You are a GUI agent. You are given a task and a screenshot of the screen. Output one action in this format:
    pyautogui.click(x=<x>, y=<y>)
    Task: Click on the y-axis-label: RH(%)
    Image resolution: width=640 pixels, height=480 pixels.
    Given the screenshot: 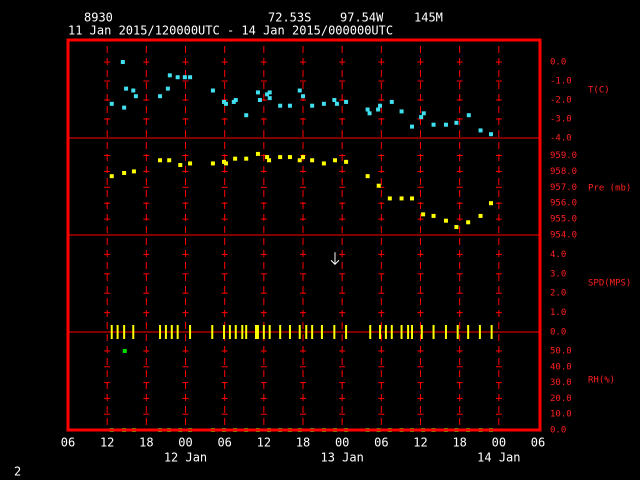 What is the action you would take?
    pyautogui.click(x=601, y=381)
    